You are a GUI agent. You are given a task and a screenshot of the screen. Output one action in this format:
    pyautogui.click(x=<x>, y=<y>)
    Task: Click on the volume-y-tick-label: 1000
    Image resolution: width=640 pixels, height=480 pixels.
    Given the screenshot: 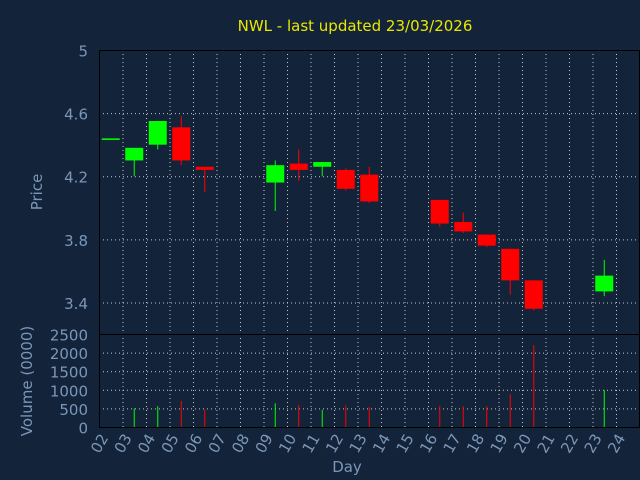 What is the action you would take?
    pyautogui.click(x=69, y=391)
    